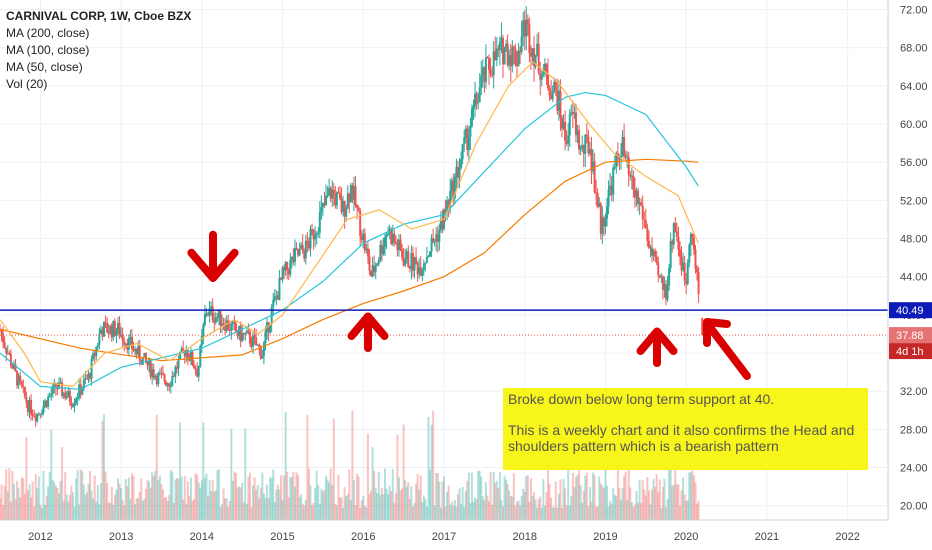 The height and width of the screenshot is (550, 932). What do you see at coordinates (767, 537) in the screenshot?
I see `x-tick-label: 2021` at bounding box center [767, 537].